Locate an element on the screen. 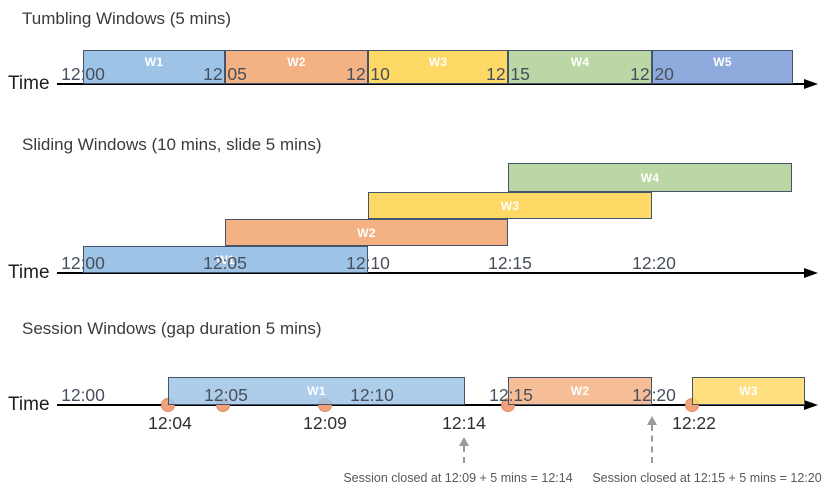 The width and height of the screenshot is (829, 498). session-close-annotation: Session closed at 12:15 + 5 mins = 12:20 is located at coordinates (707, 478).